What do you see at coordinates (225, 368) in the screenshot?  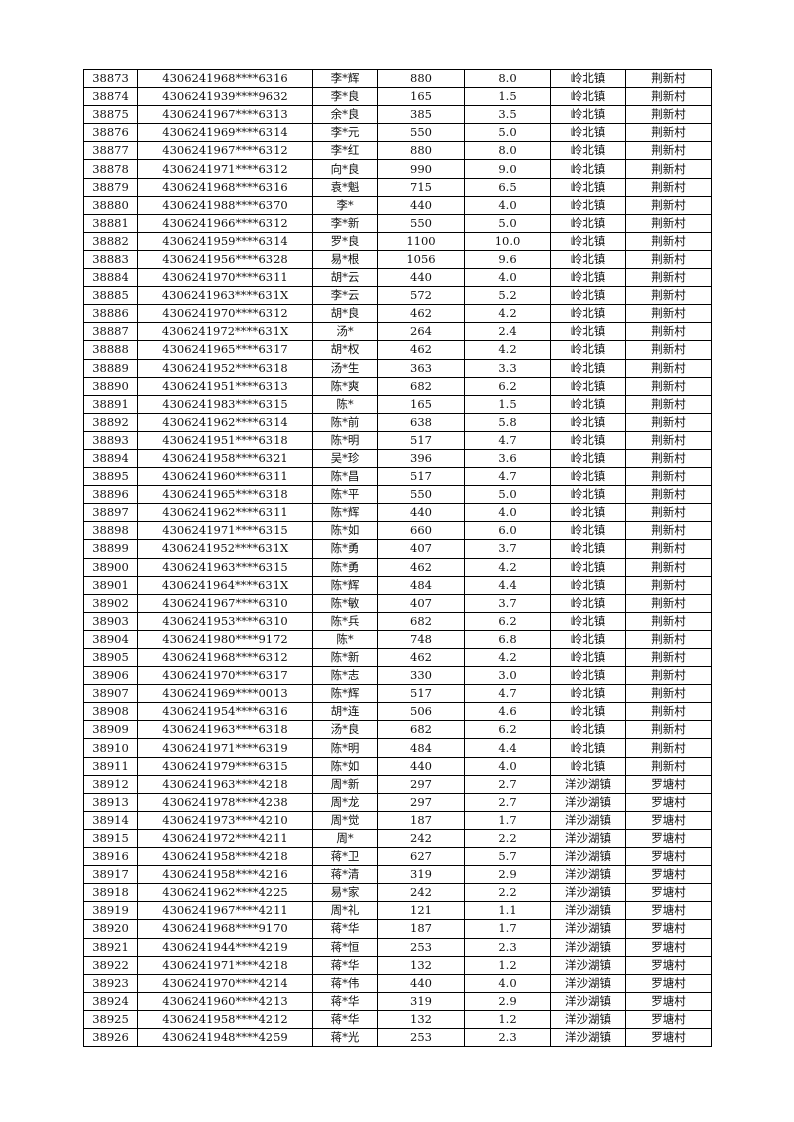 I see `id-number-cell: 4306241952****6318` at bounding box center [225, 368].